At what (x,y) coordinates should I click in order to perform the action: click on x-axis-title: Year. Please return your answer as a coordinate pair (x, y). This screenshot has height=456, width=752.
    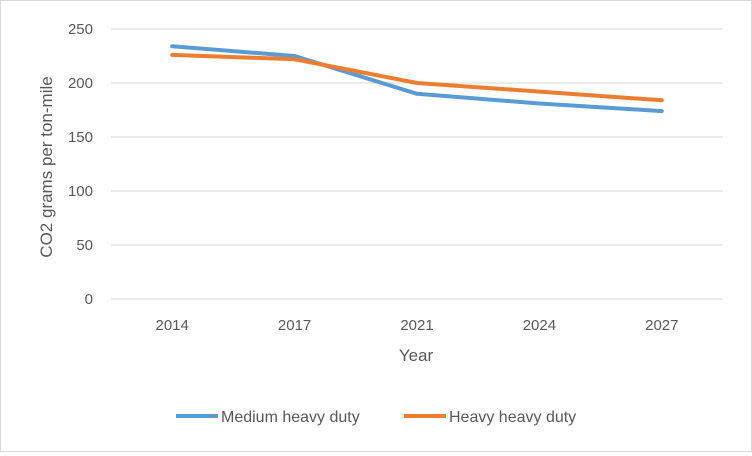
    Looking at the image, I should click on (416, 355).